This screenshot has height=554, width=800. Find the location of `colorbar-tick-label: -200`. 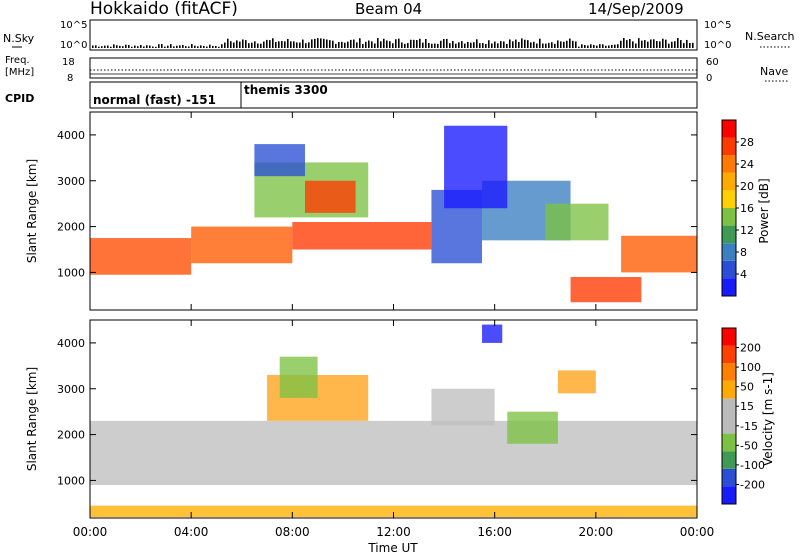

colorbar-tick-label: -200 is located at coordinates (752, 484).